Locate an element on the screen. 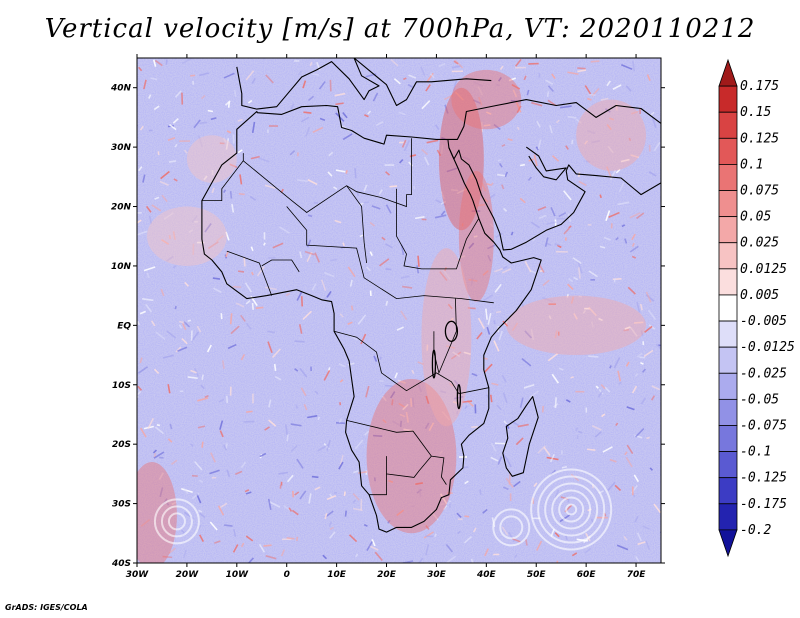 Image resolution: width=800 pixels, height=618 pixels. y-tick-label: 40N is located at coordinates (121, 89).